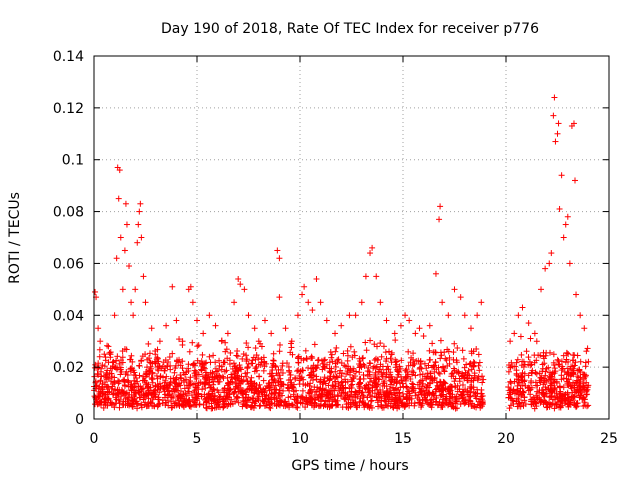 The width and height of the screenshot is (640, 480). What do you see at coordinates (506, 439) in the screenshot?
I see `x-tick-label: 20` at bounding box center [506, 439].